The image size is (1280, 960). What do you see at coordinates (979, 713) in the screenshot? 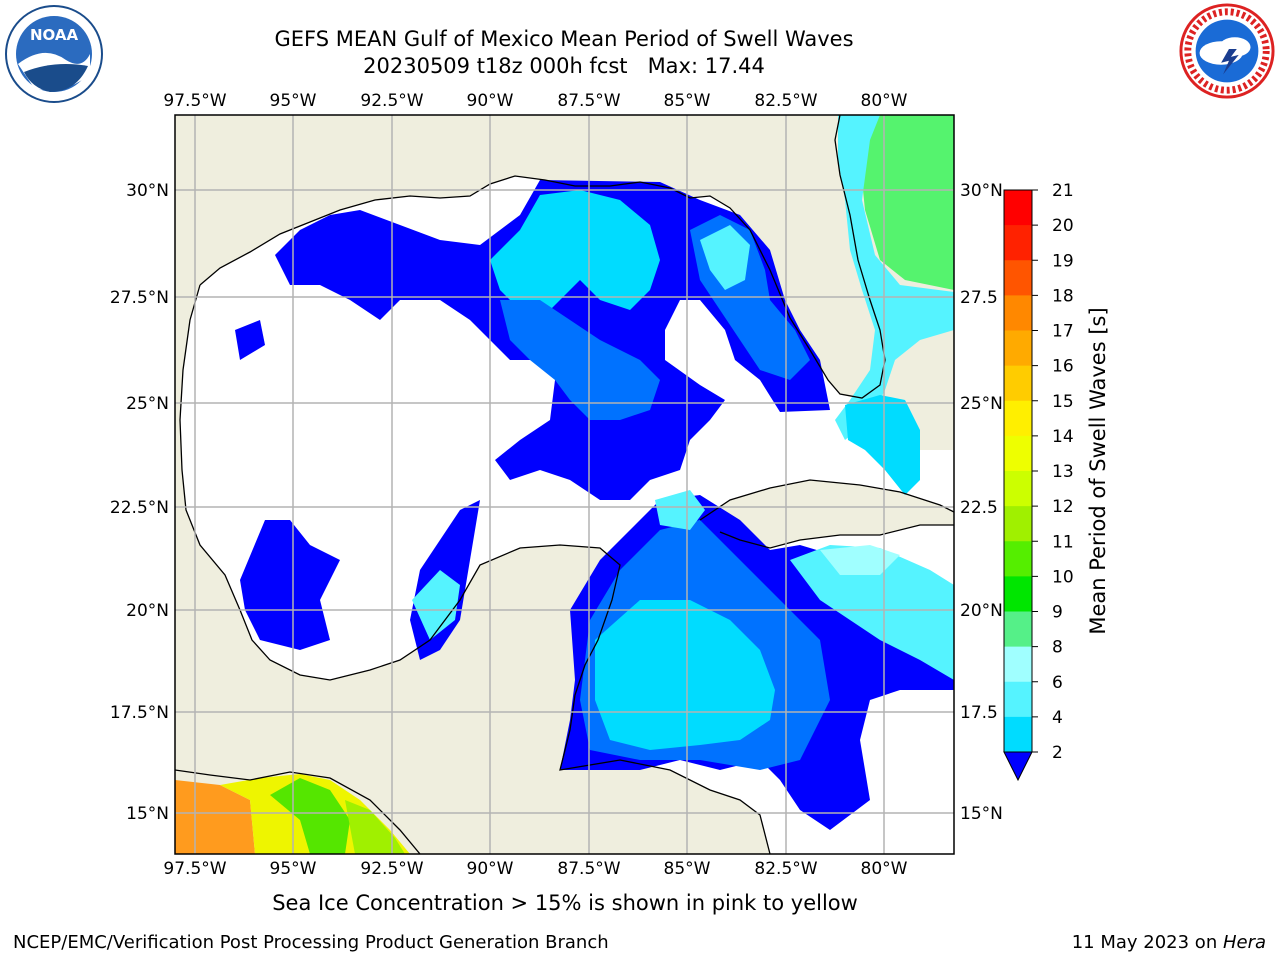
I see `lat-label-right: 17.5` at bounding box center [979, 713].